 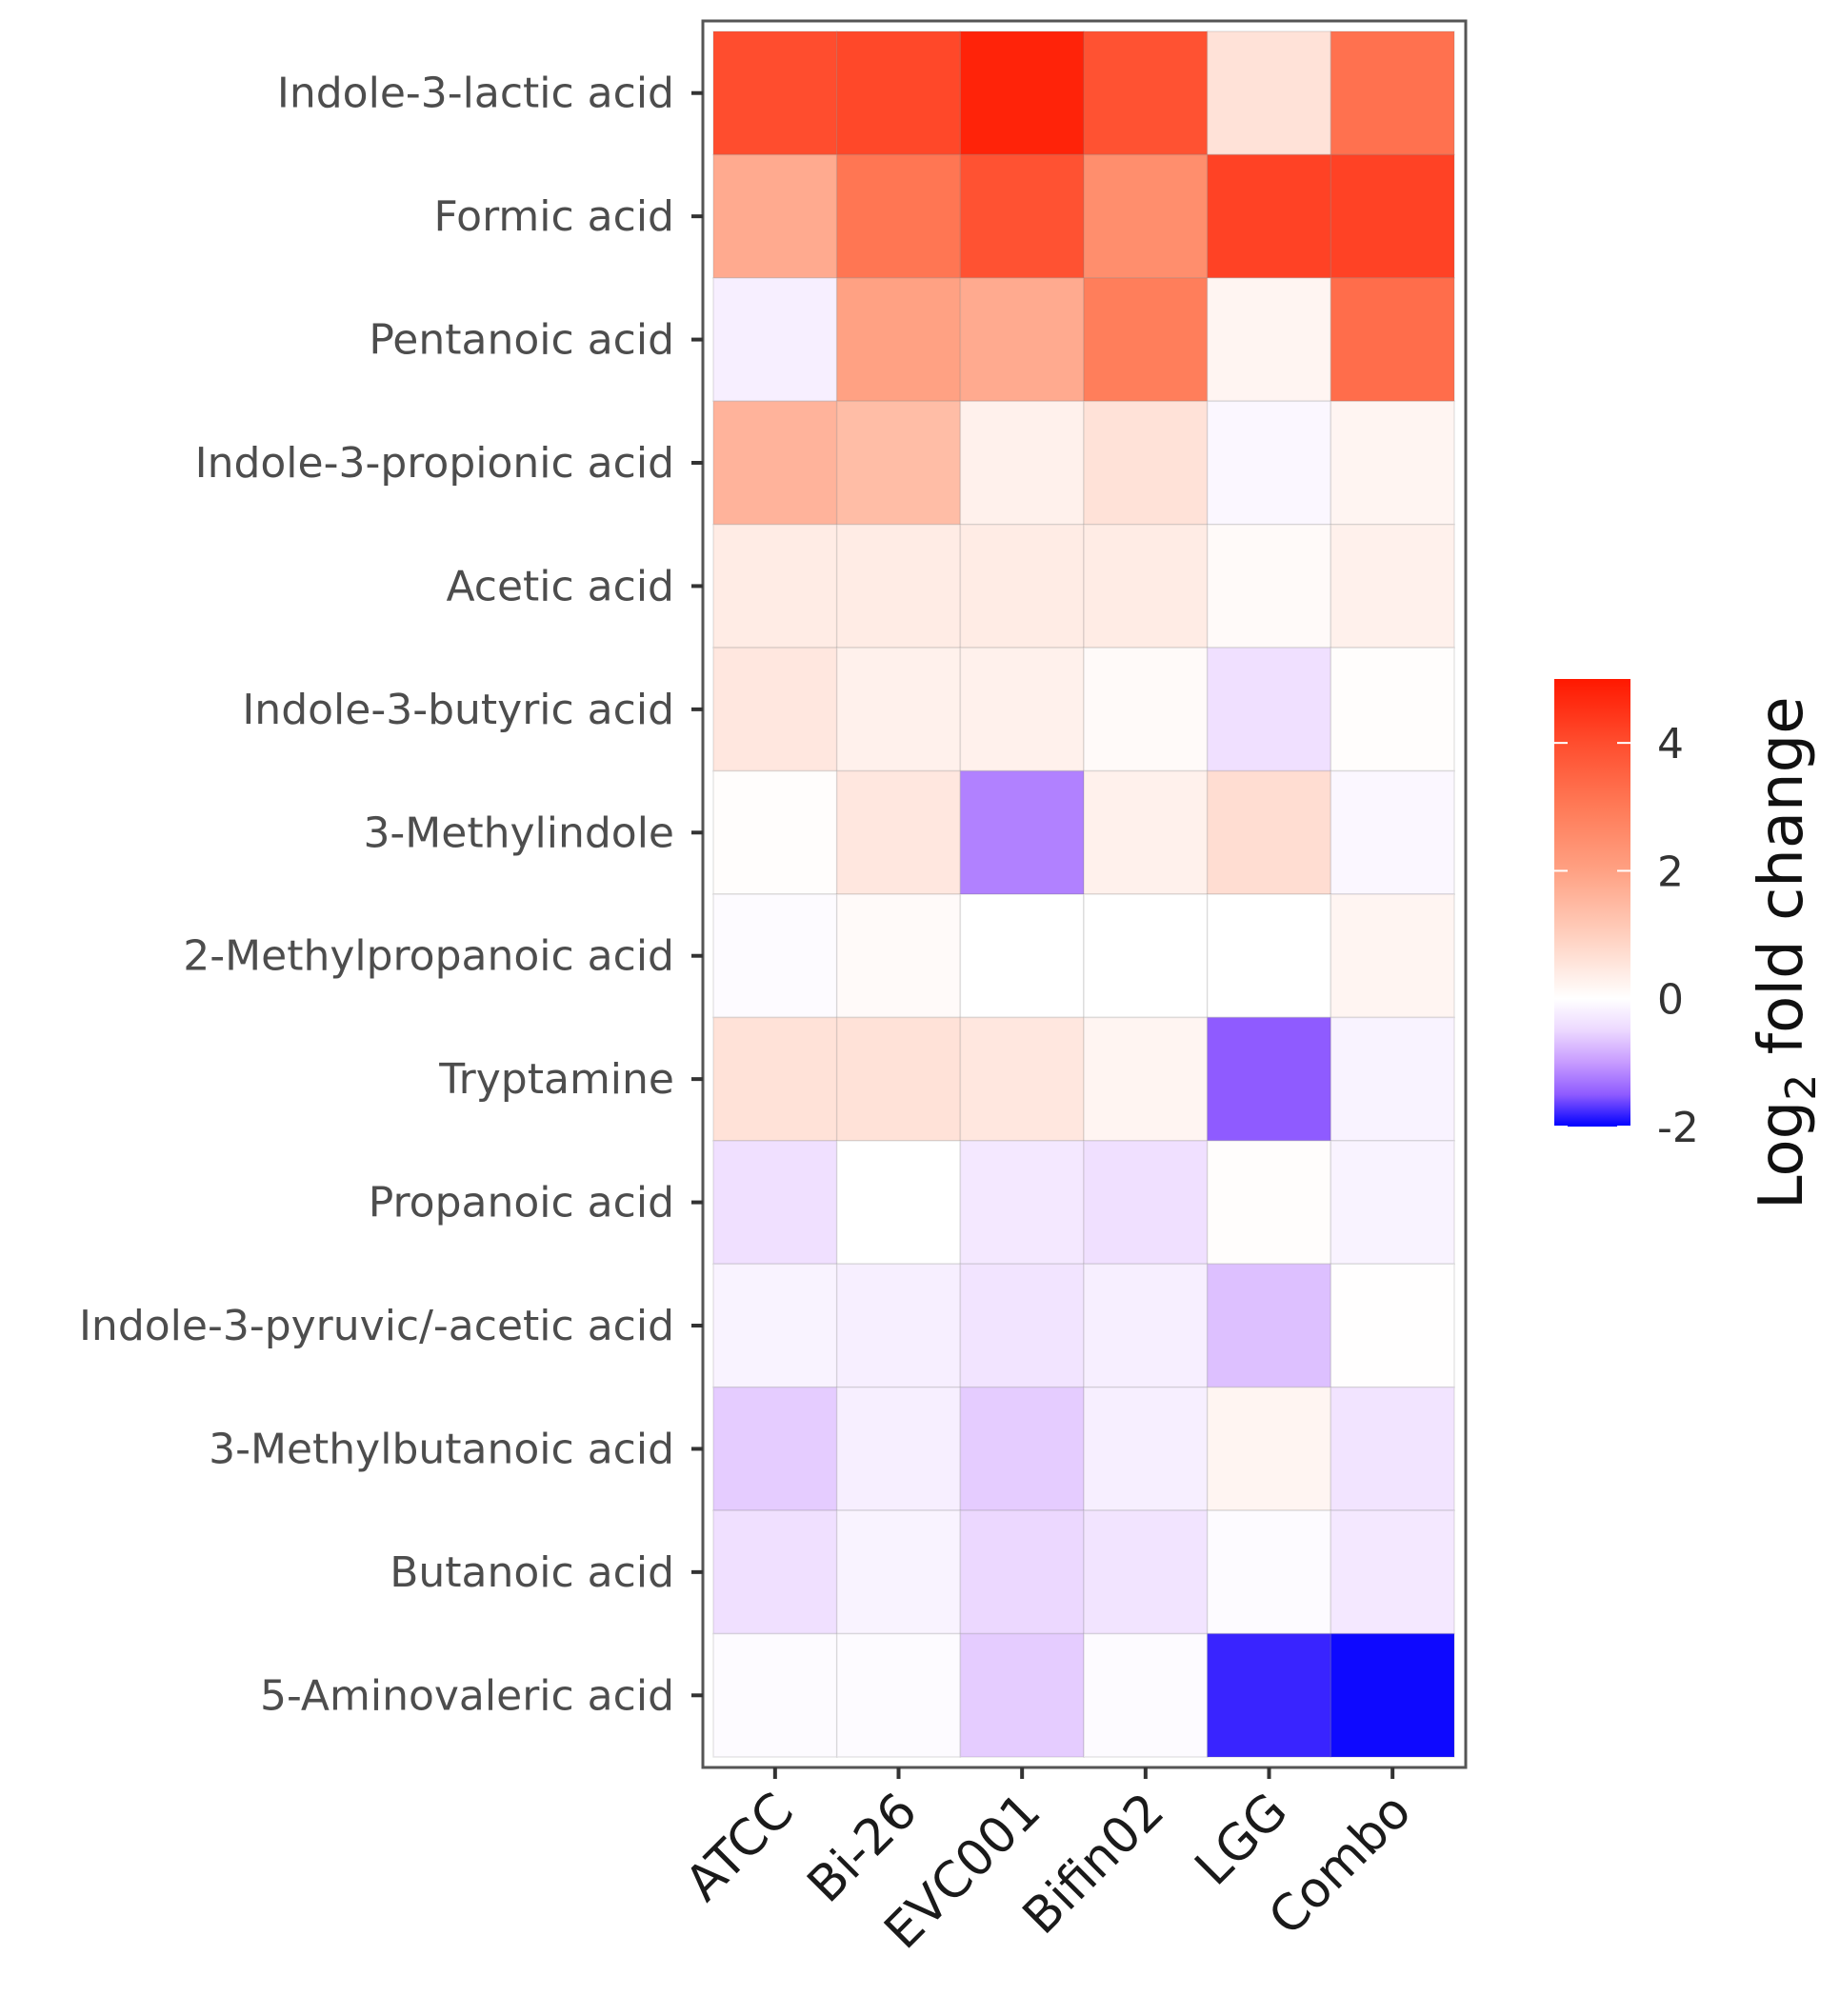 What do you see at coordinates (1670, 1000) in the screenshot?
I see `legend-tick-label: 0` at bounding box center [1670, 1000].